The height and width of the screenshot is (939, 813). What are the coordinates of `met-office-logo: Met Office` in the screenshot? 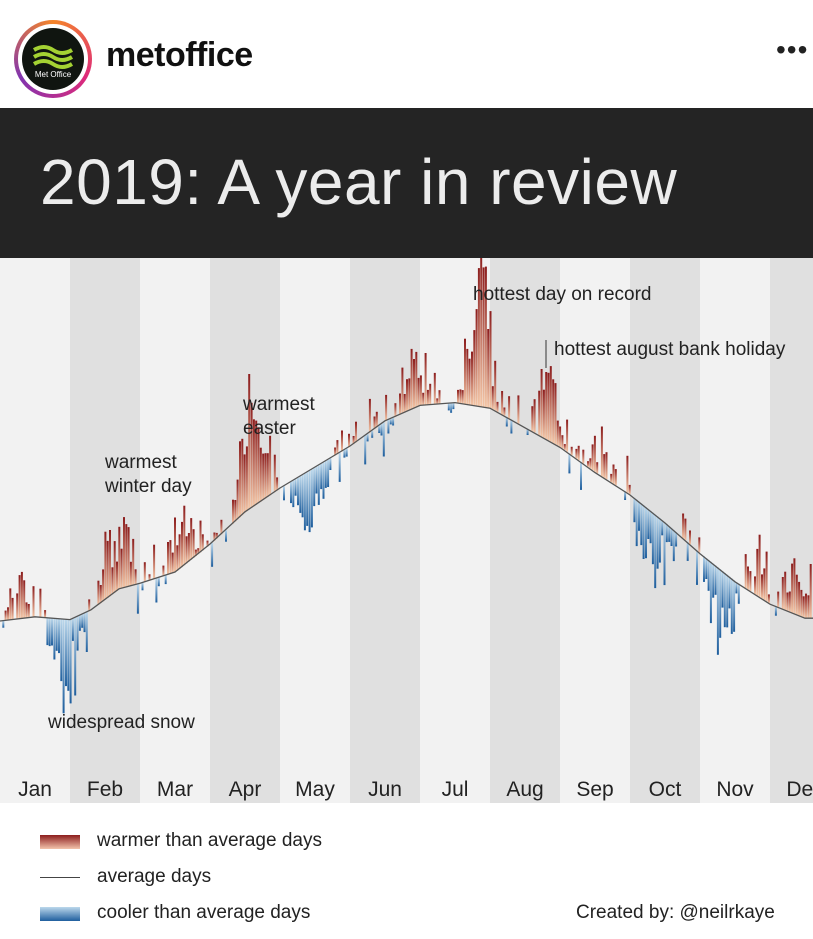 It's located at (53, 59).